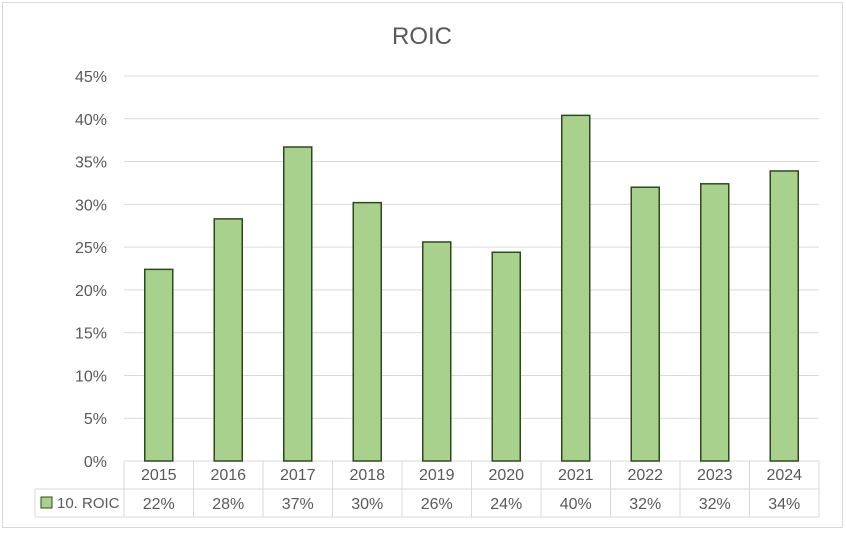 This screenshot has height=533, width=846. What do you see at coordinates (91, 248) in the screenshot?
I see `y-tick-label: 25%` at bounding box center [91, 248].